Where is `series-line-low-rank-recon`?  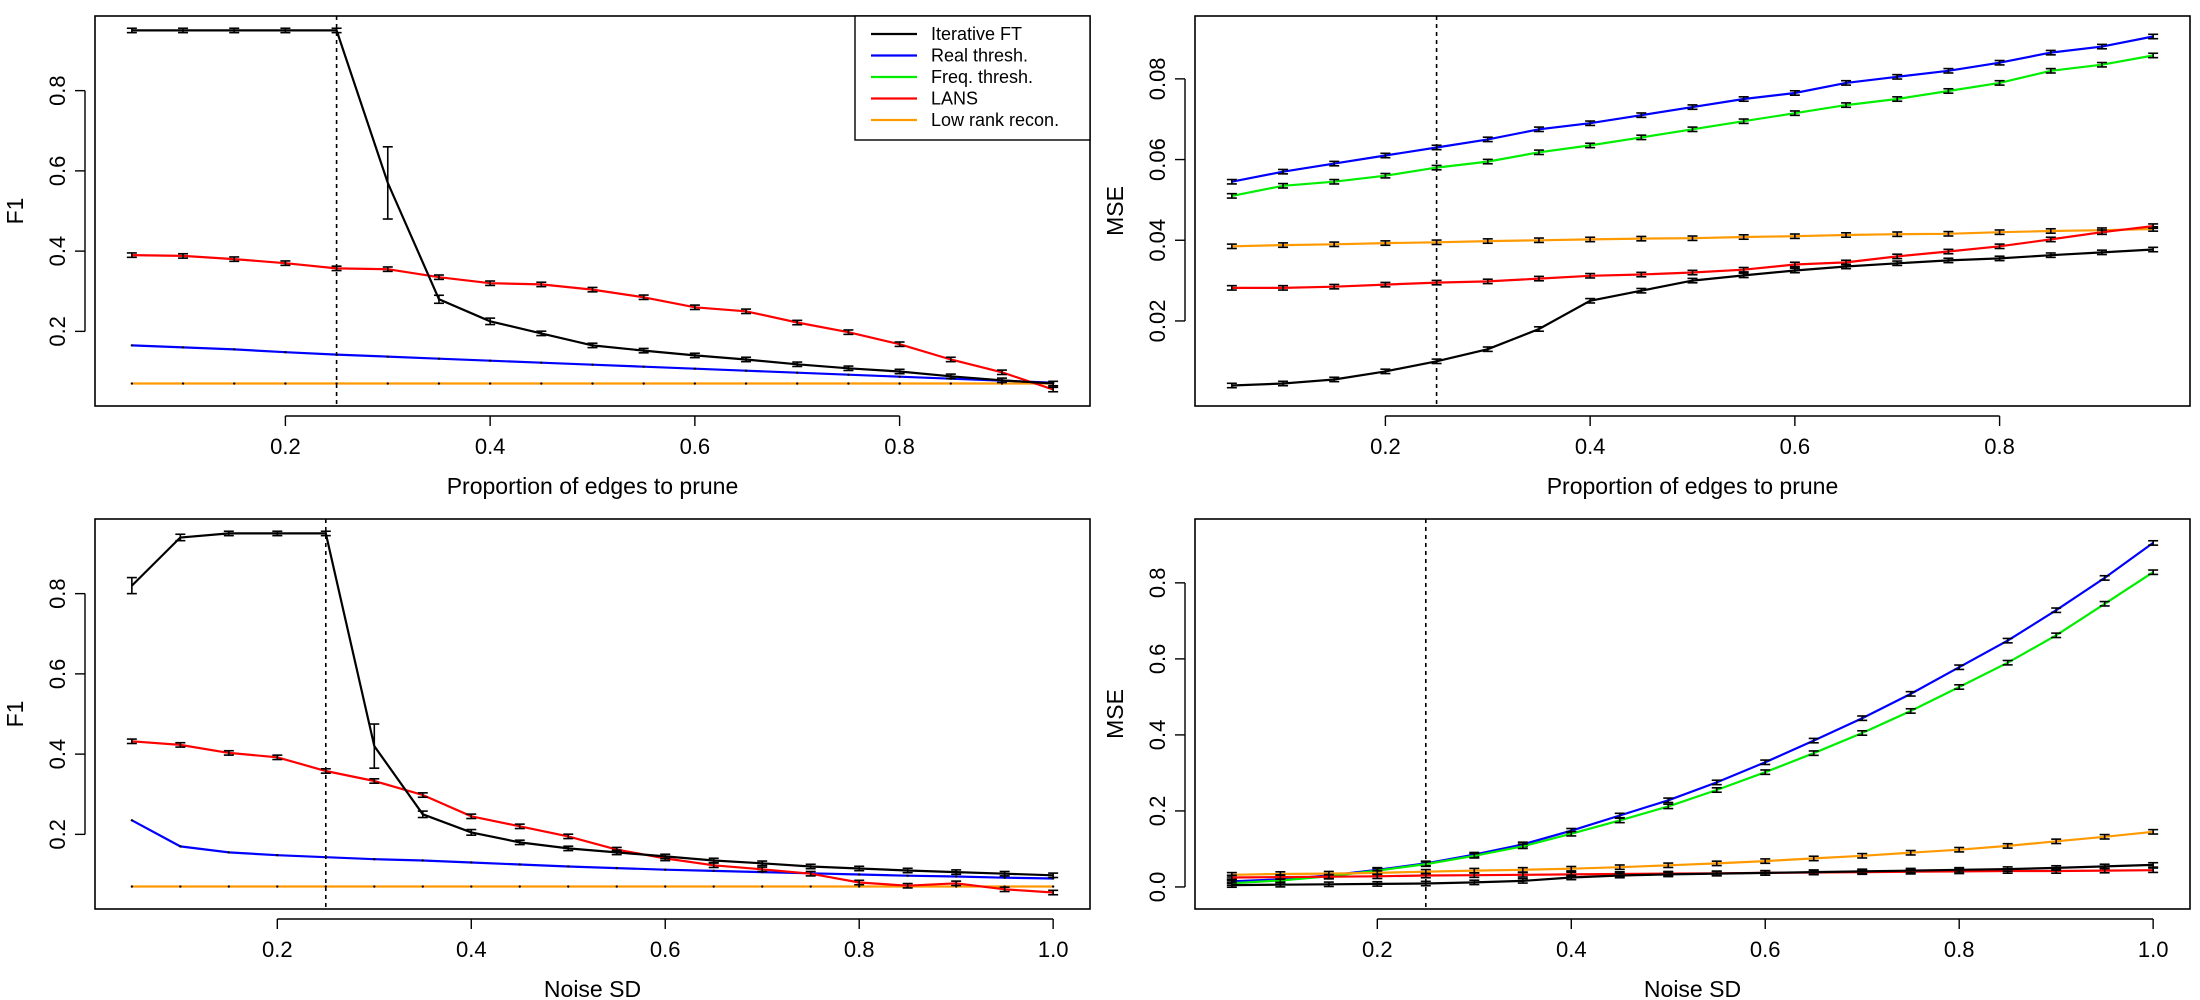 series-line-low-rank-recon is located at coordinates (1692, 853).